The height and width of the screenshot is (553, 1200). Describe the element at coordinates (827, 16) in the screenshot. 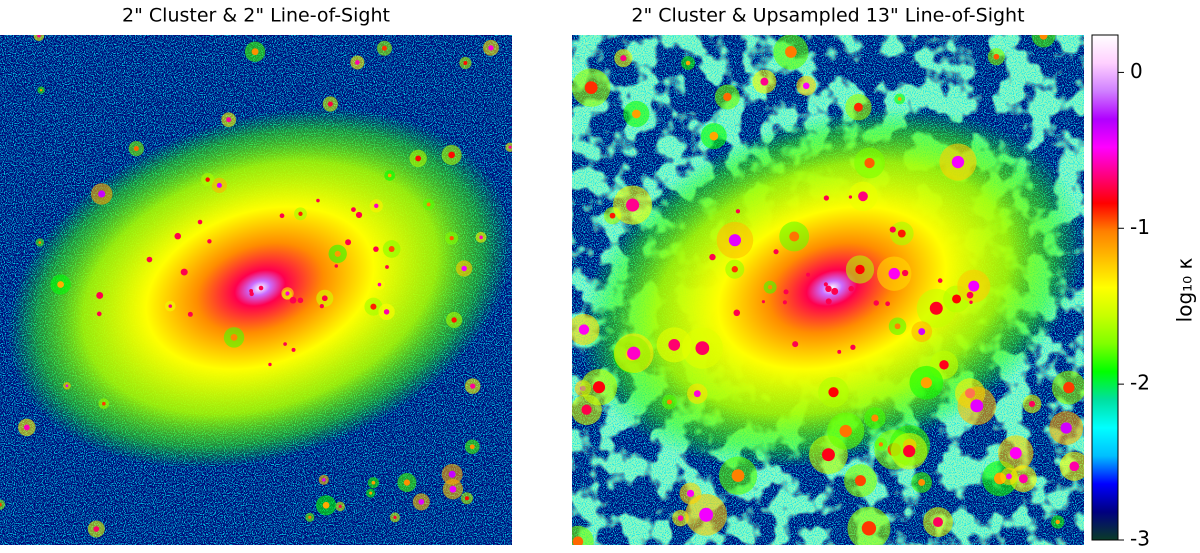

I see `panel-title: 2" Cluster & Upsampled 13" Line-of-Sight` at that location.